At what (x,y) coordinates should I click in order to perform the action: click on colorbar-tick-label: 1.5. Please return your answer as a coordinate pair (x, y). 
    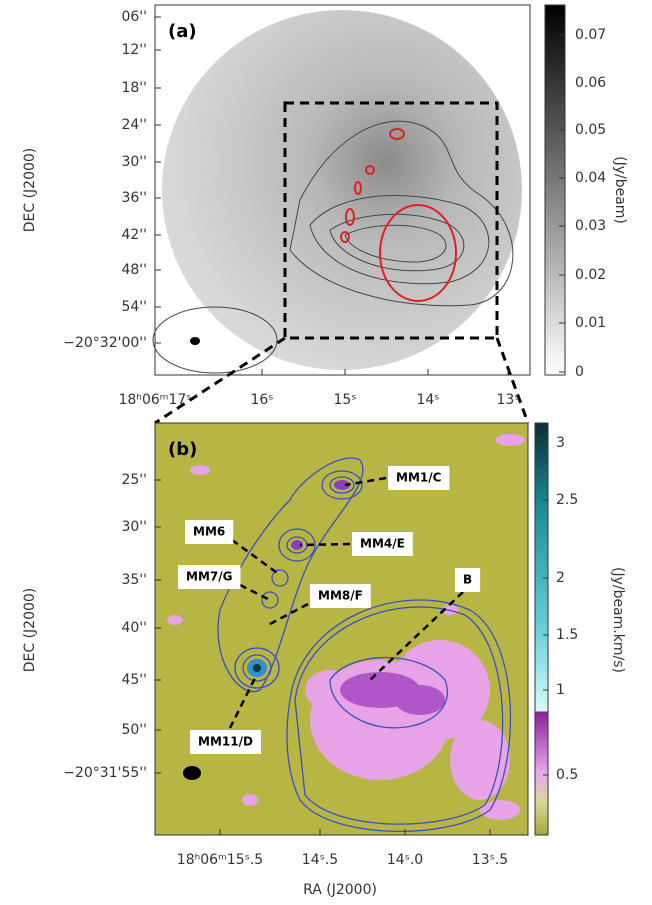
    Looking at the image, I should click on (567, 635).